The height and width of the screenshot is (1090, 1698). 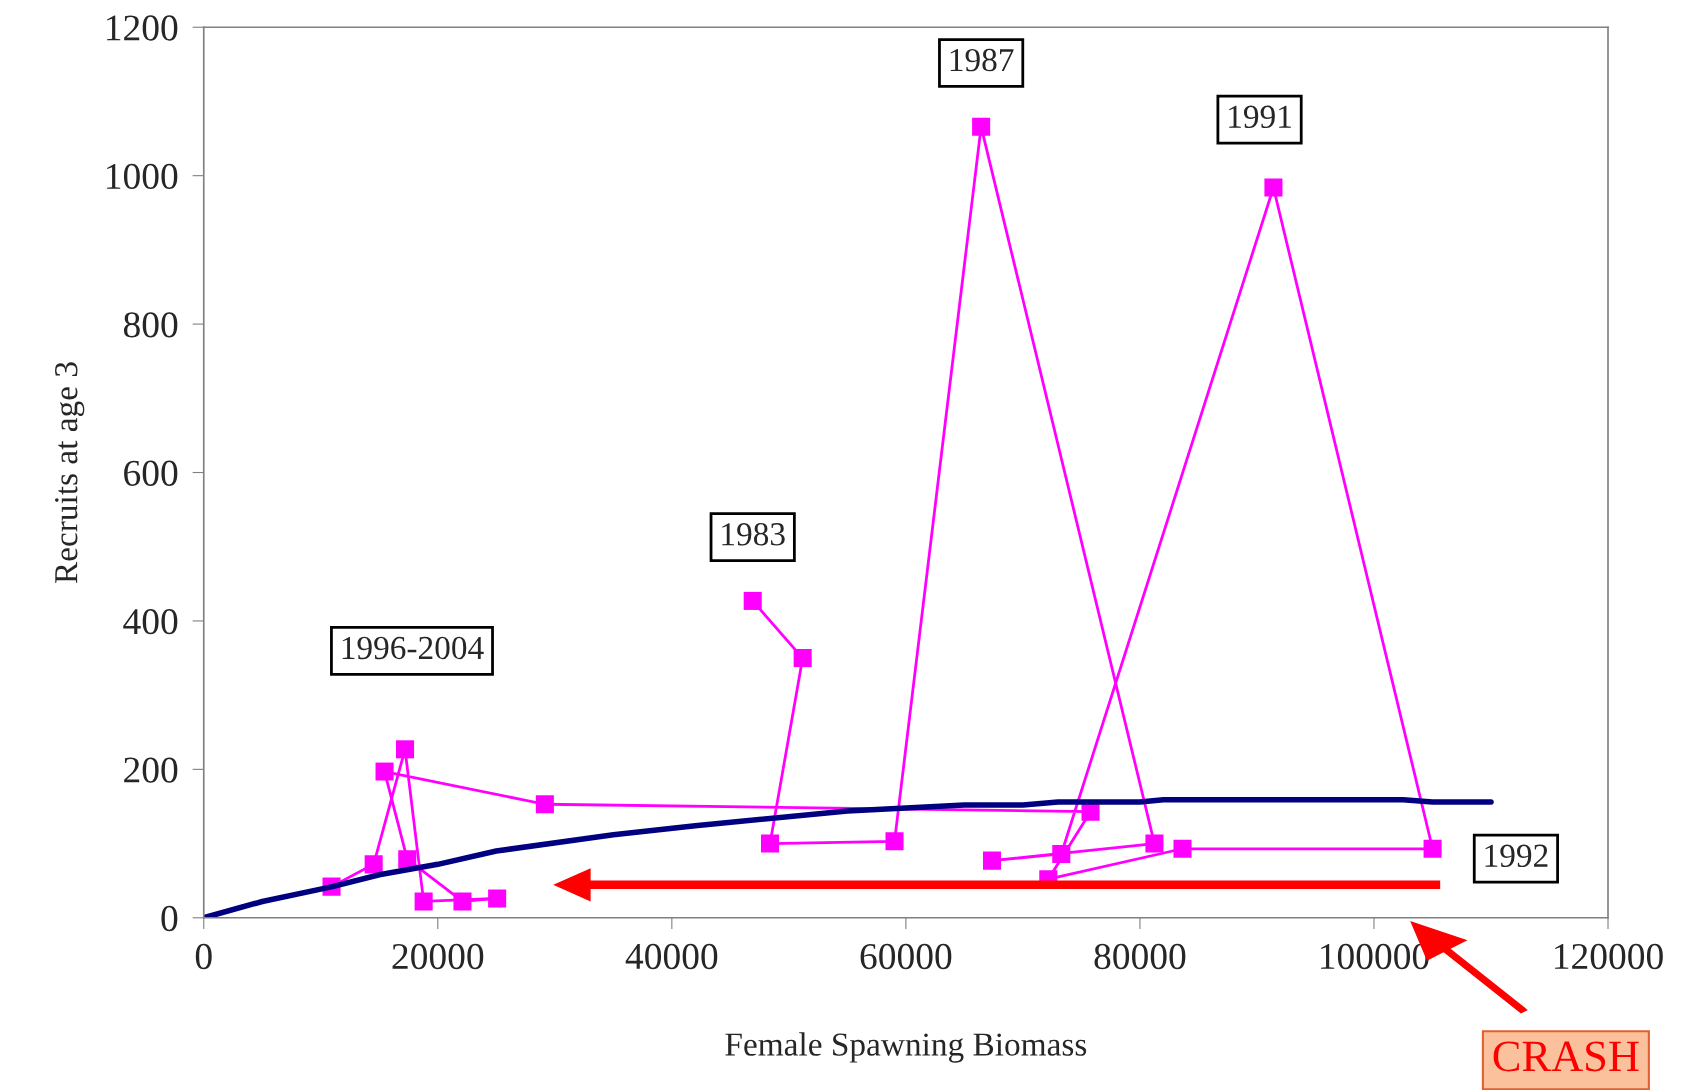 What do you see at coordinates (753, 534) in the screenshot?
I see `annotation: 1983` at bounding box center [753, 534].